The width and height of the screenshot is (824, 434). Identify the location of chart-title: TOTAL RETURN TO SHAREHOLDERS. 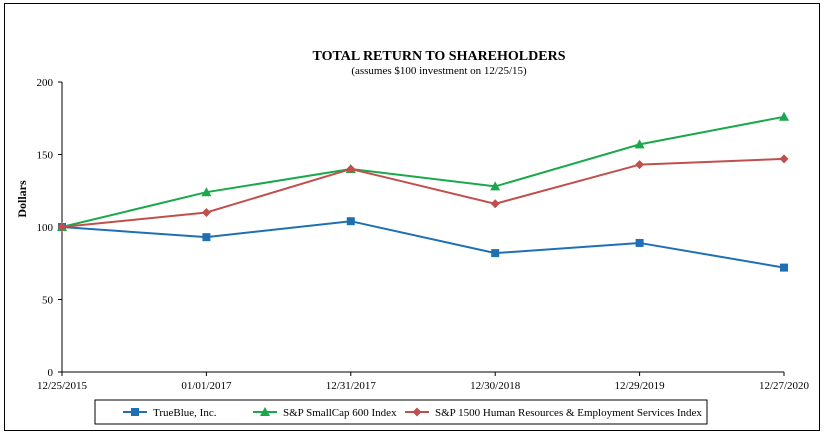
(439, 56).